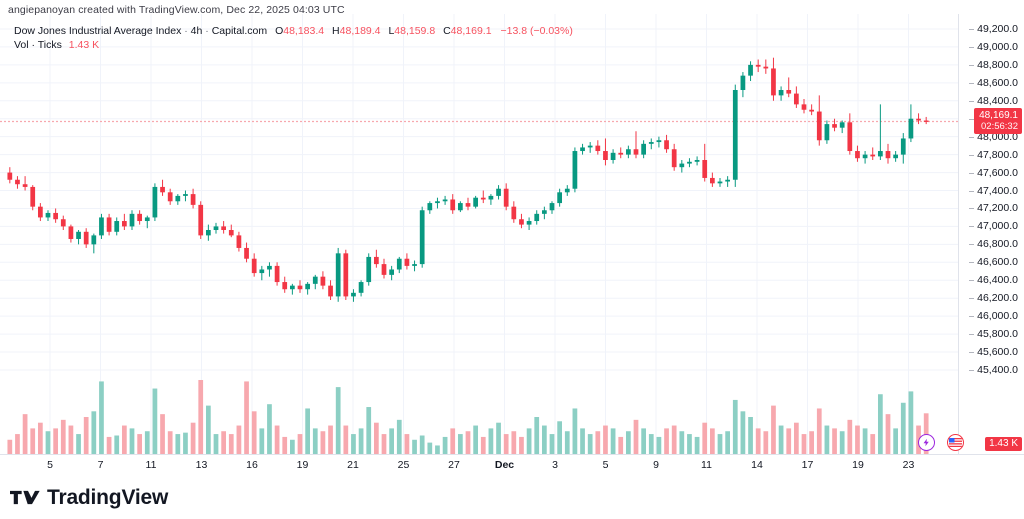 Image resolution: width=1024 pixels, height=519 pixels. What do you see at coordinates (336, 31) in the screenshot?
I see `high-label: H` at bounding box center [336, 31].